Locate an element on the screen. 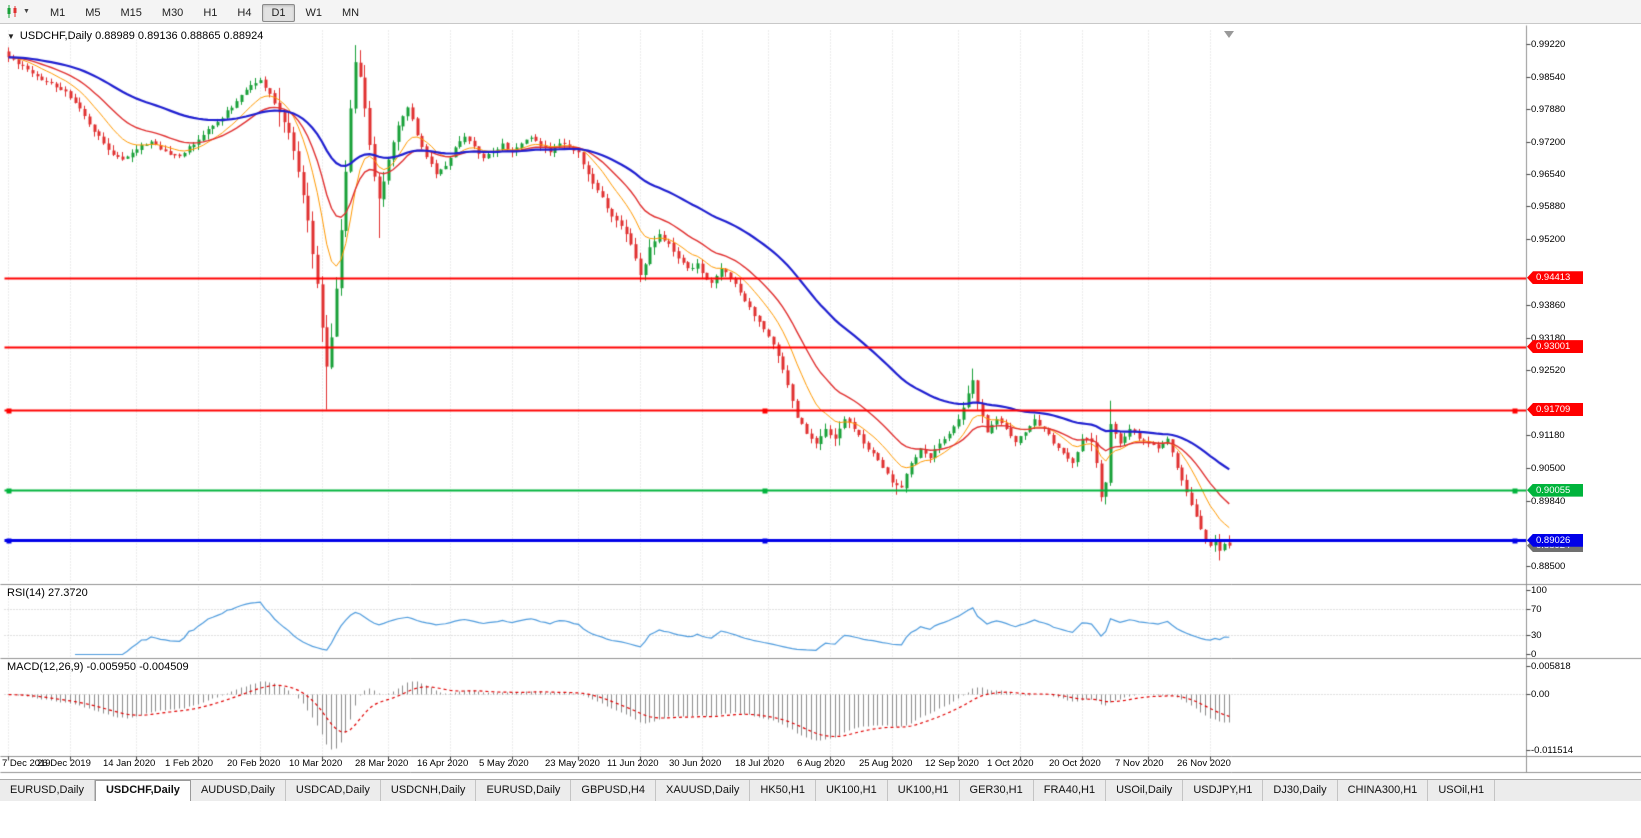 This screenshot has width=1641, height=838. chevron-down-icon: ▼ is located at coordinates (26, 11).